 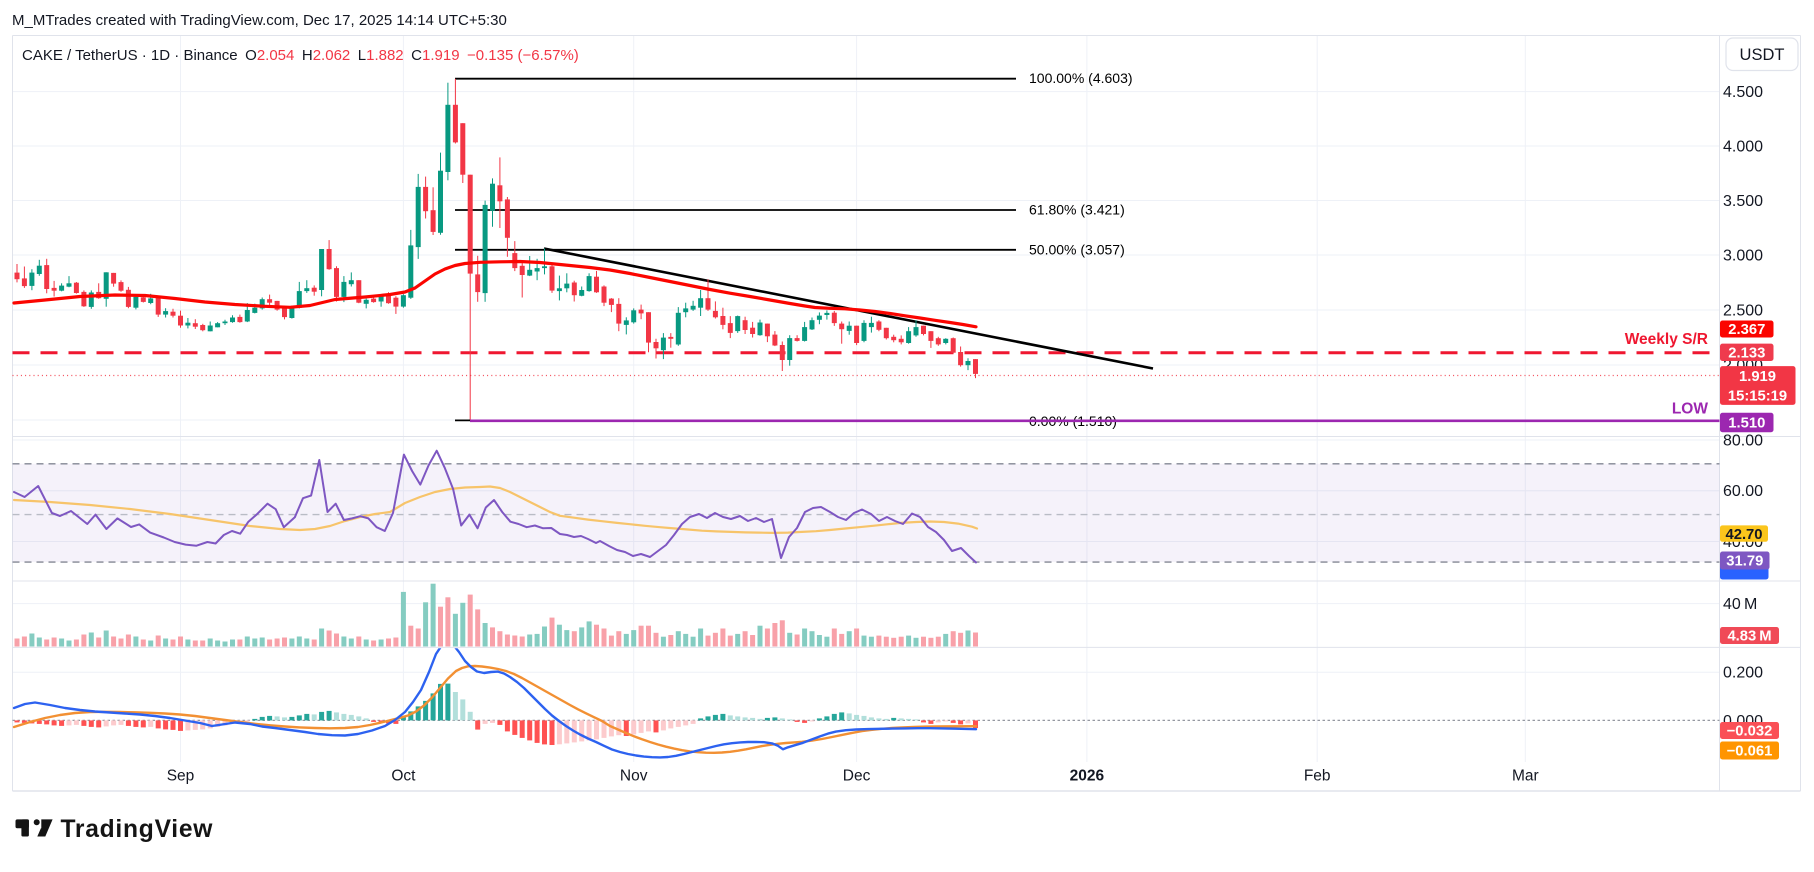 What do you see at coordinates (1666, 339) in the screenshot?
I see `svg-text: Weekly S/R` at bounding box center [1666, 339].